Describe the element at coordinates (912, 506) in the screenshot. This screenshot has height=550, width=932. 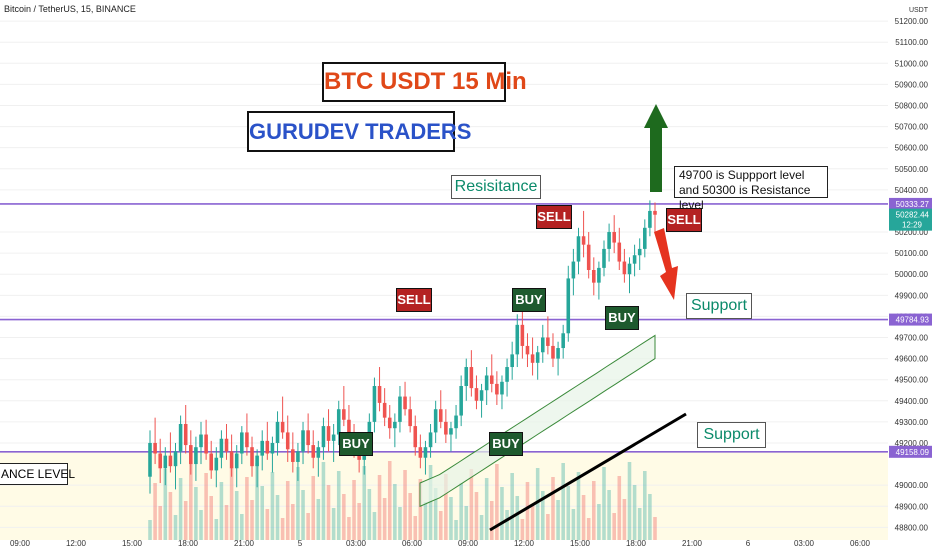
I see `y-tick-label: 48900.00` at that location.